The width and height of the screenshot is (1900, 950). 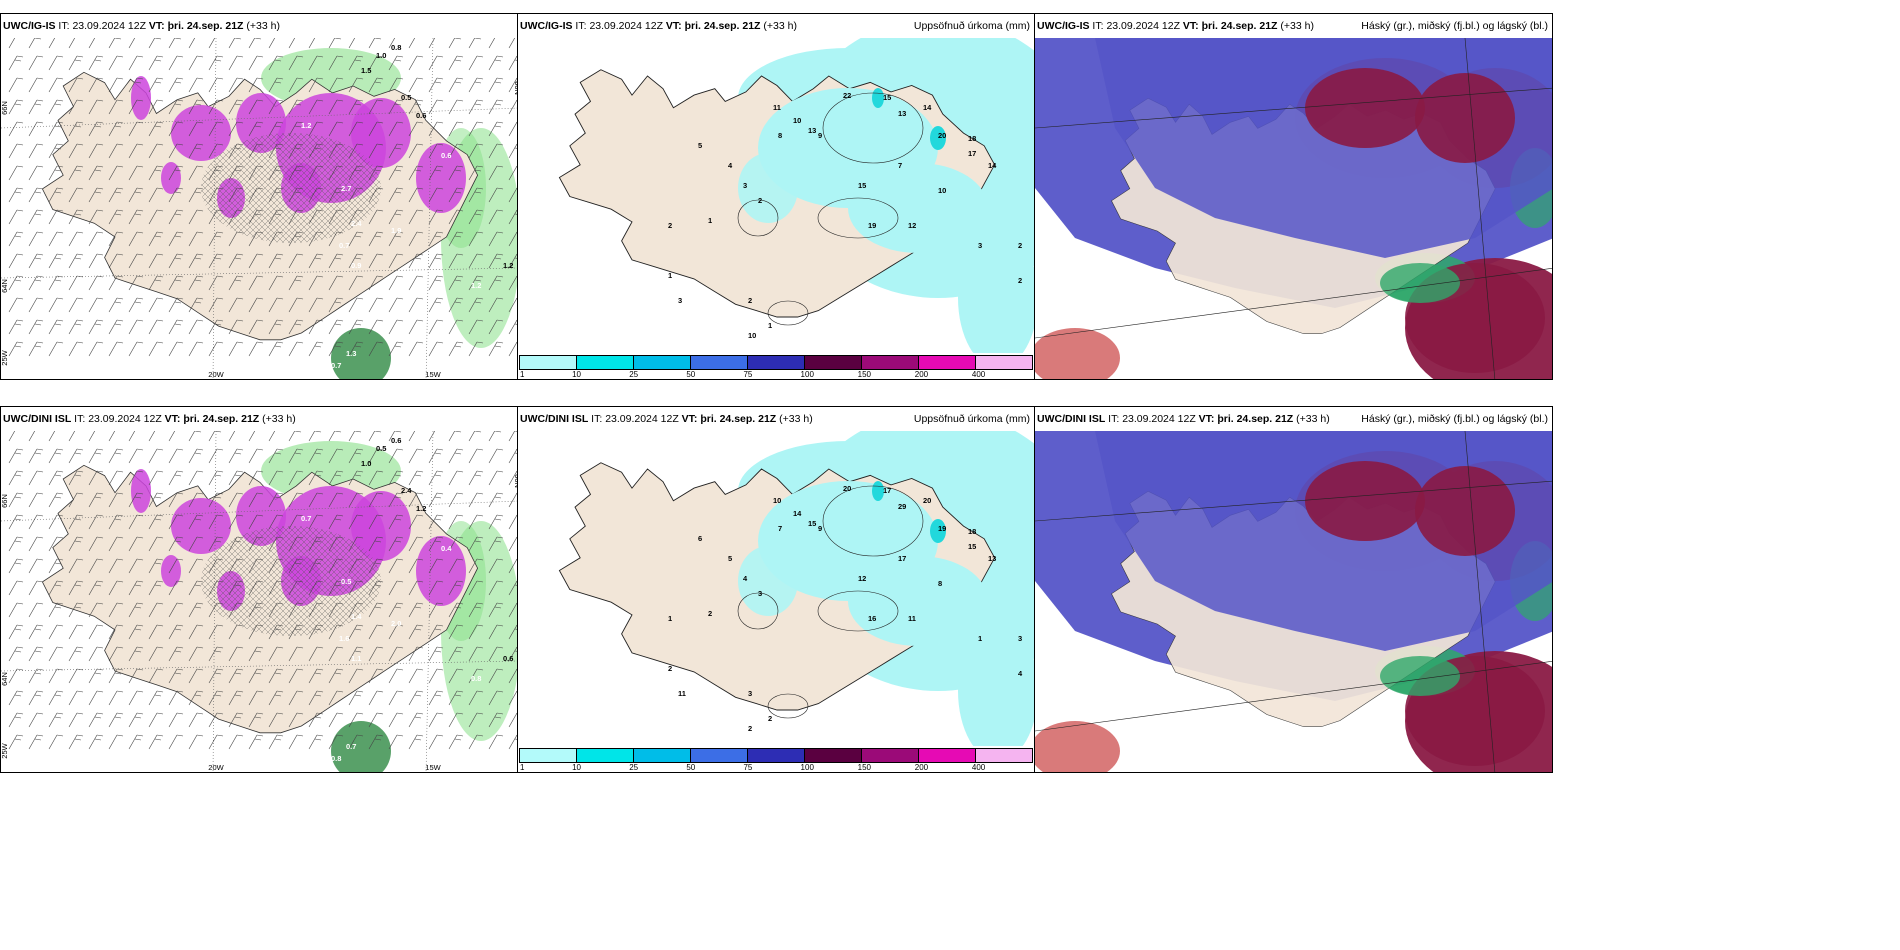 I want to click on precip-value-label: 19, so click(x=942, y=528).